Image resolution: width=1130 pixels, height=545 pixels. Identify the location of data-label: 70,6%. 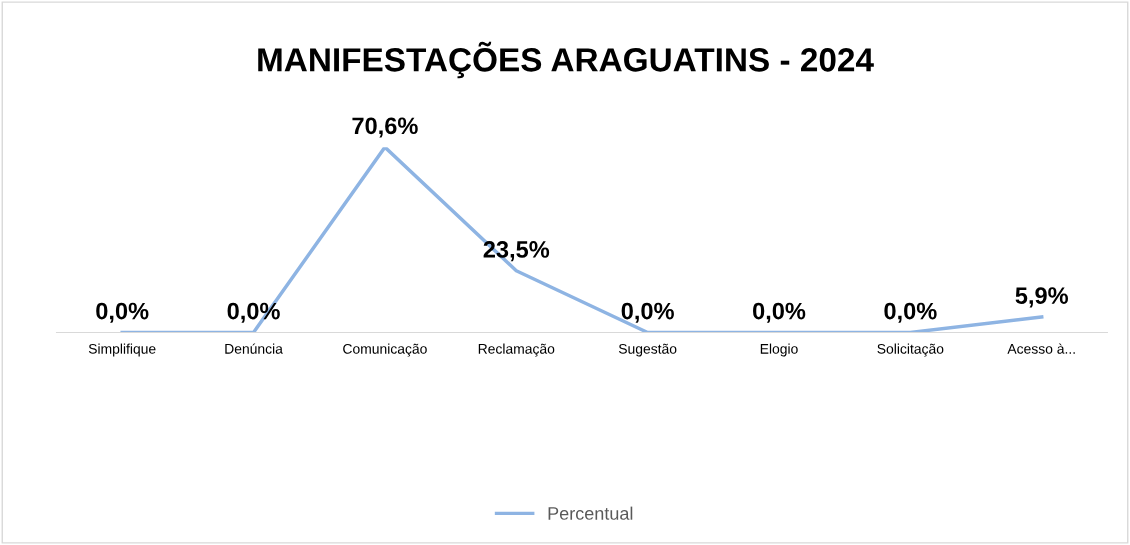
(385, 127).